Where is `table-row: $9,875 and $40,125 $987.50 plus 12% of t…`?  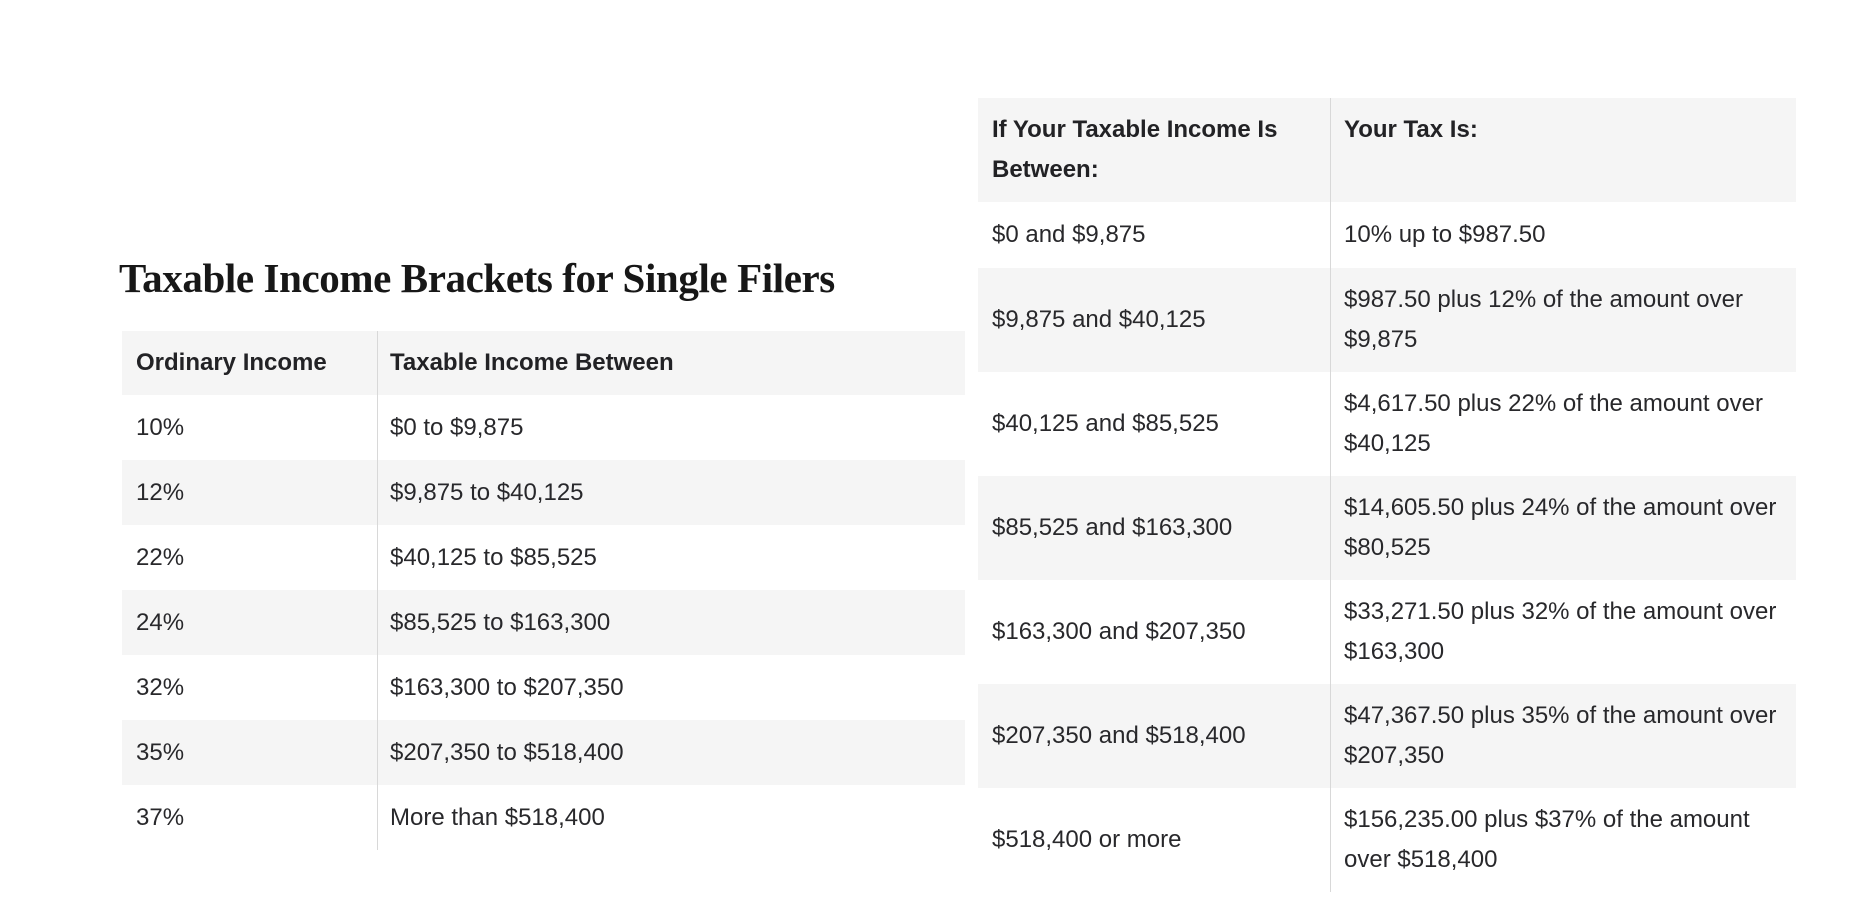
table-row: $9,875 and $40,125 $987.50 plus 12% of t… is located at coordinates (1387, 320).